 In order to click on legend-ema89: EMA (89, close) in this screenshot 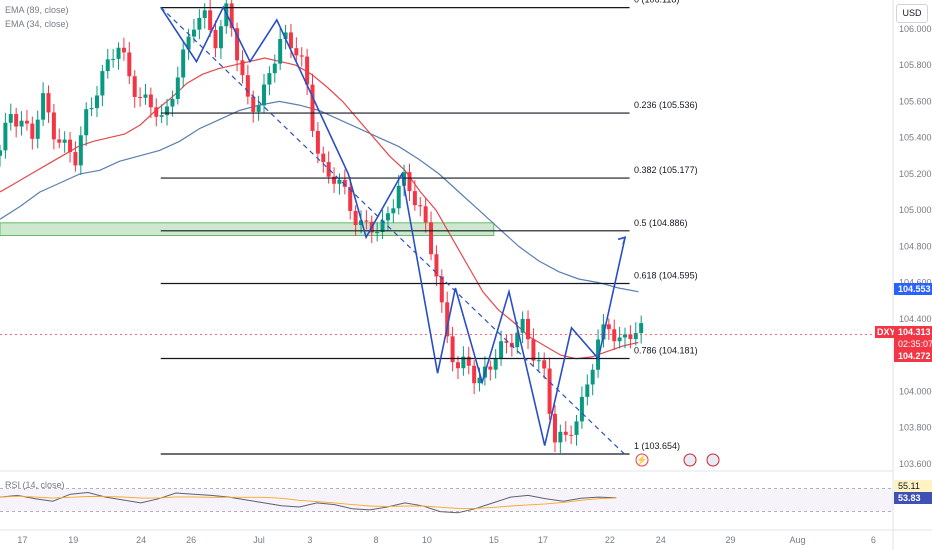, I will do `click(37, 10)`.